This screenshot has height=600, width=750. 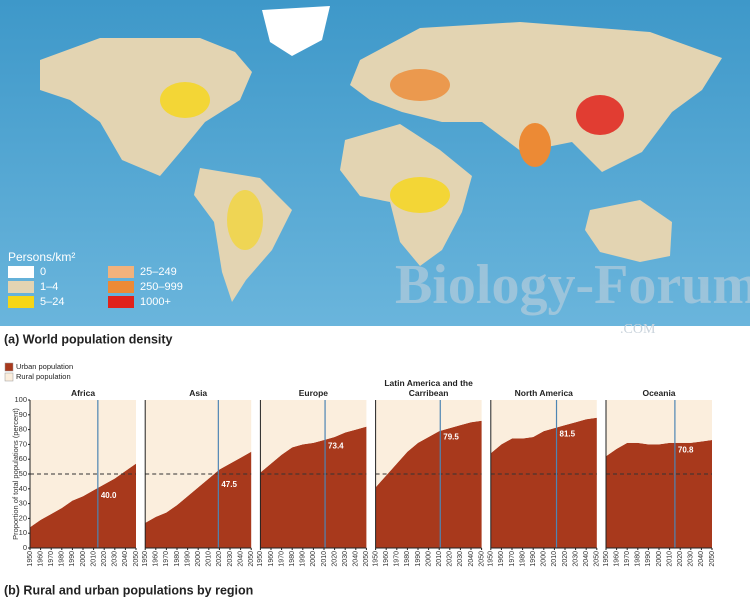 What do you see at coordinates (568, 433) in the screenshot?
I see `marker-label: 81.5` at bounding box center [568, 433].